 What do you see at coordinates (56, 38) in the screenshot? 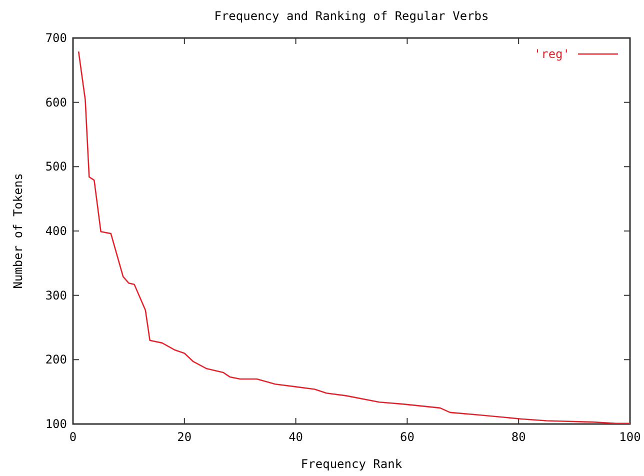
I see `y-tick-label: 700` at bounding box center [56, 38].